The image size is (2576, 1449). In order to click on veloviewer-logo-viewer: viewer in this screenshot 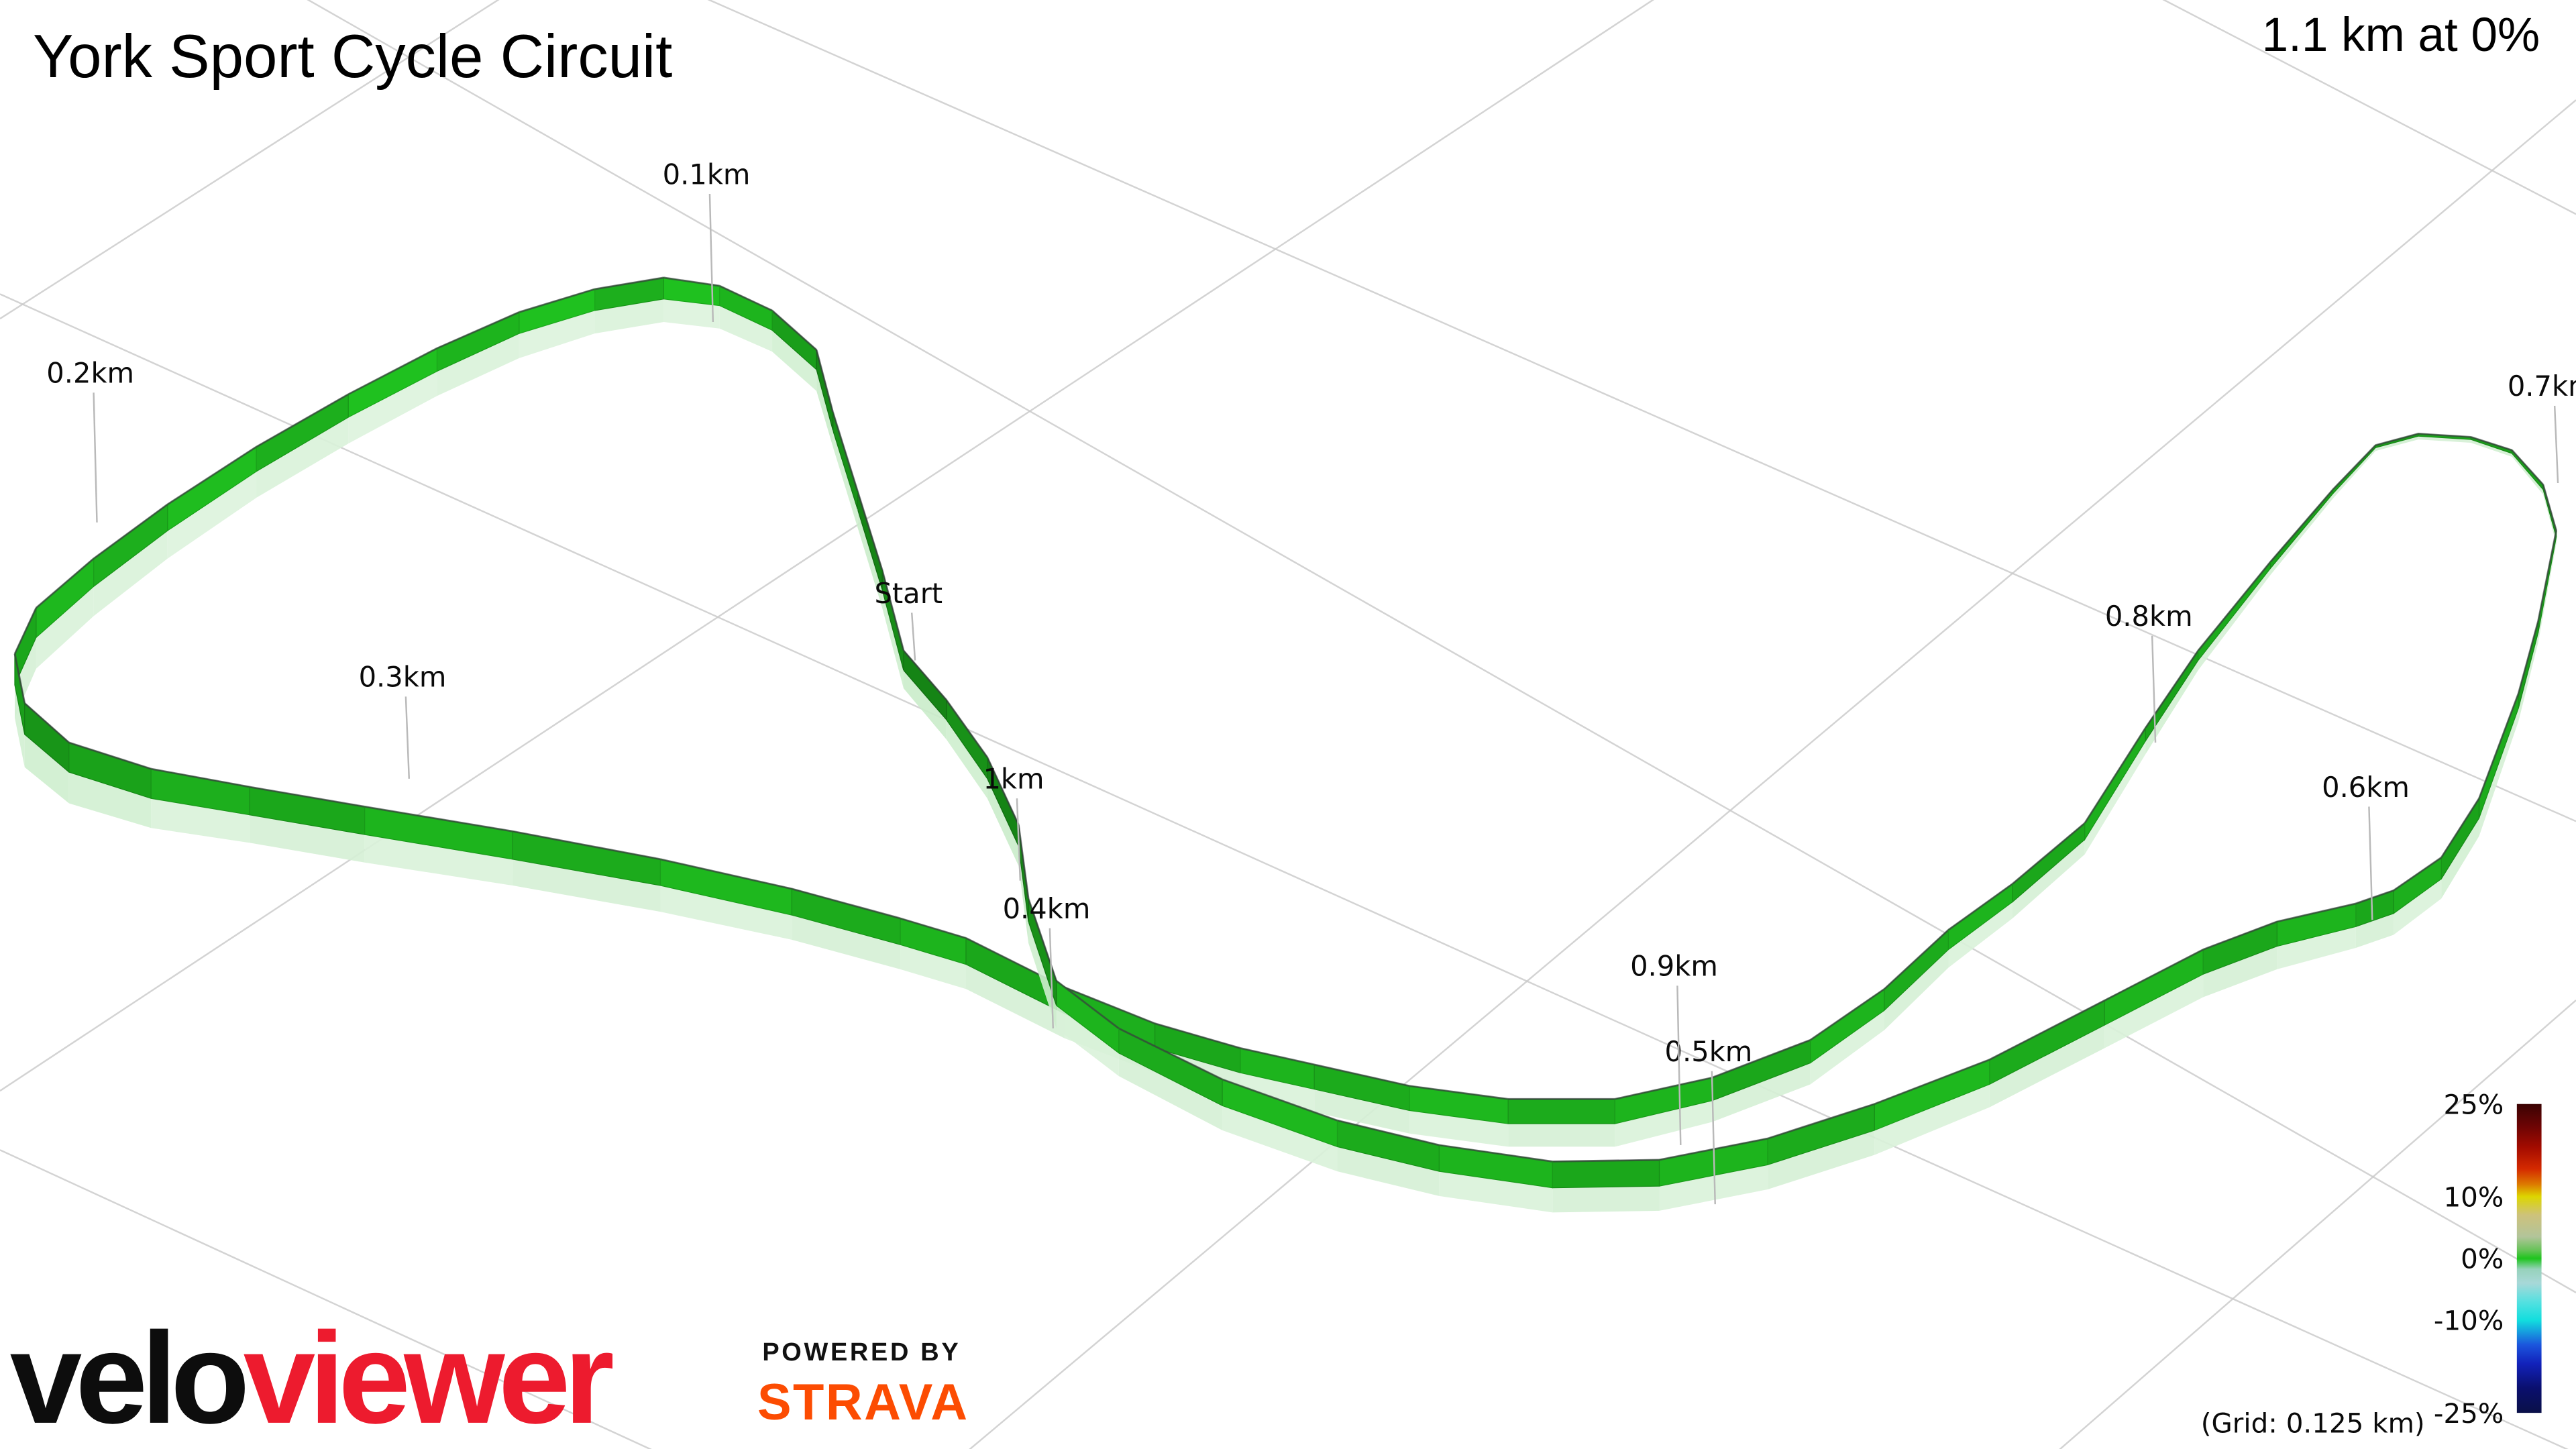, I will do `click(428, 1377)`.